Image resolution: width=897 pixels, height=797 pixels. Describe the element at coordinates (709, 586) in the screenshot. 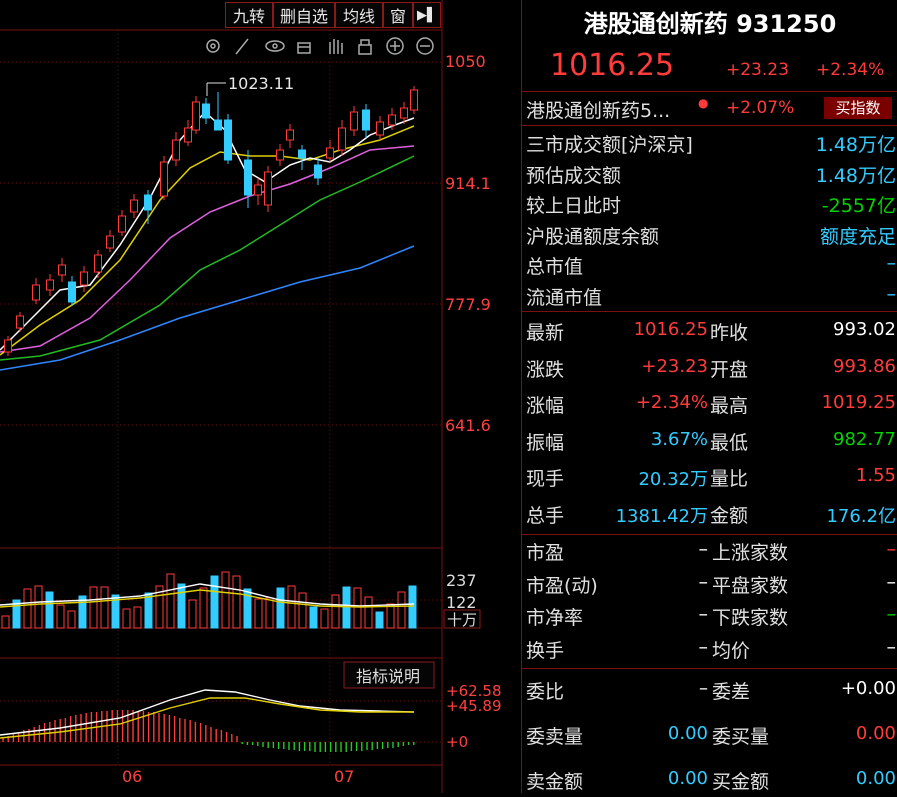

I see `stats-row: 市盈(动) – 平盘家数 –` at that location.